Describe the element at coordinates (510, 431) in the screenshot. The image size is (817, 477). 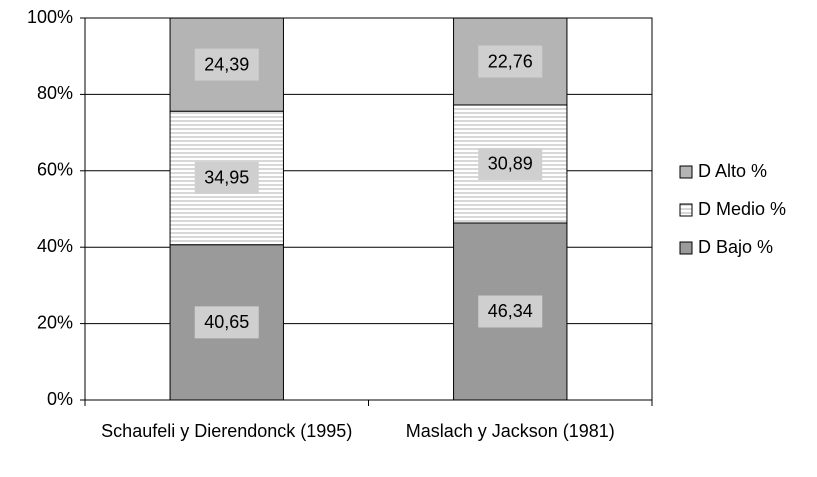
I see `x-tick-label: Maslach y Jackson (1981)` at that location.